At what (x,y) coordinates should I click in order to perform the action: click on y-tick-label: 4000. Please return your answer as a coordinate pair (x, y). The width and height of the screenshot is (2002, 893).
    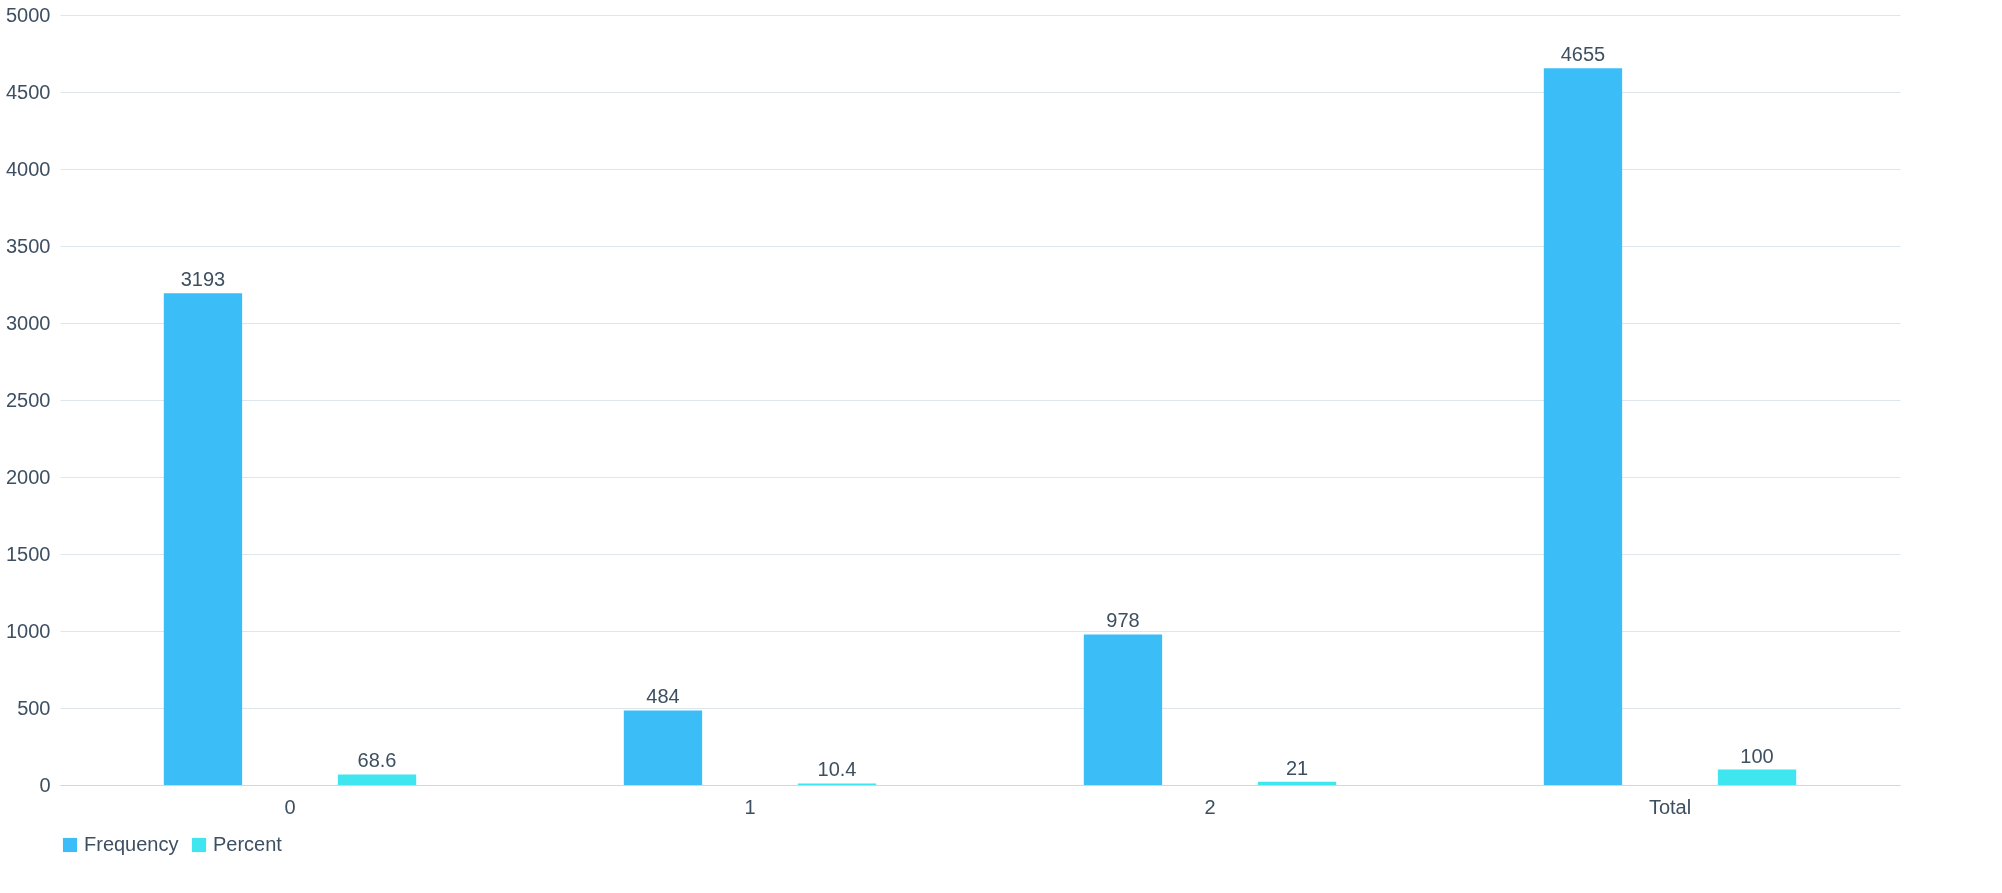
    Looking at the image, I should click on (28, 168).